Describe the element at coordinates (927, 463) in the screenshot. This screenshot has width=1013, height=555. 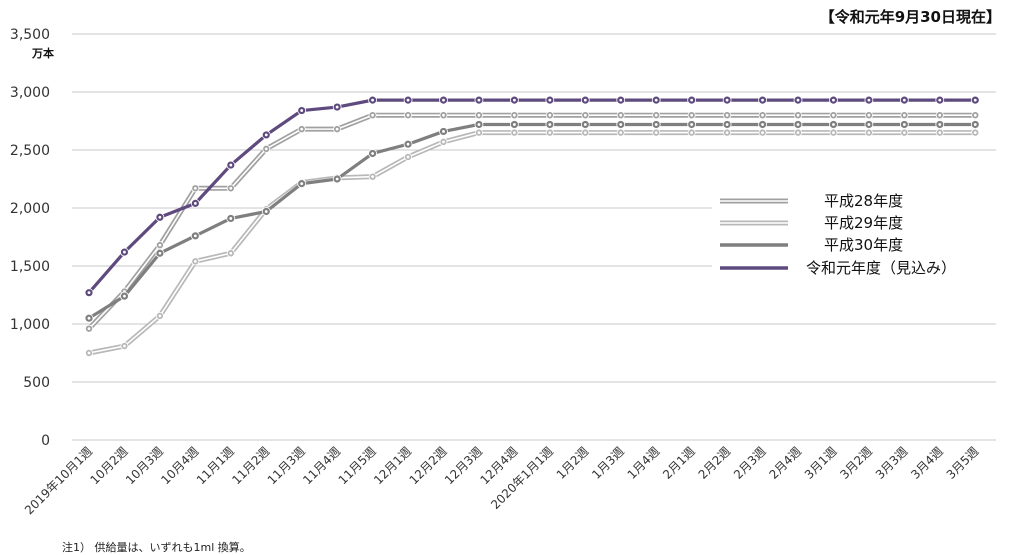
I see `x-tick-label: 3月4週` at that location.